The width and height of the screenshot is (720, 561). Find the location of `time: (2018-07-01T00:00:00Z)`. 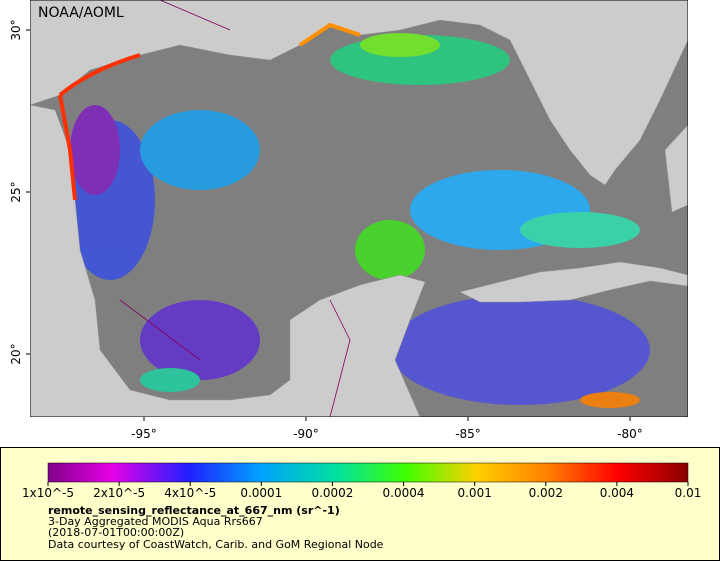

time: (2018-07-01T00:00:00Z) is located at coordinates (116, 532).